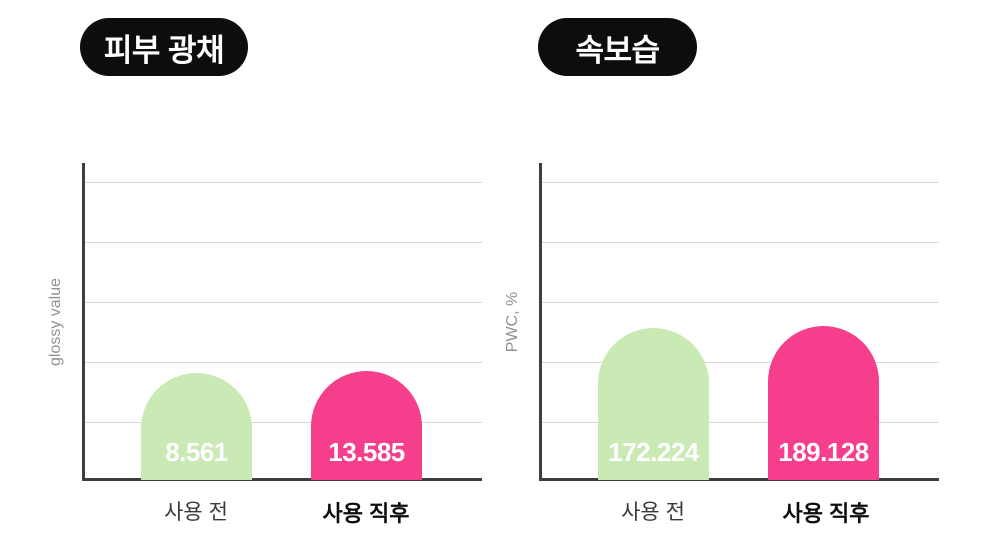  I want to click on chart2-title-pill: 속보습, so click(617, 47).